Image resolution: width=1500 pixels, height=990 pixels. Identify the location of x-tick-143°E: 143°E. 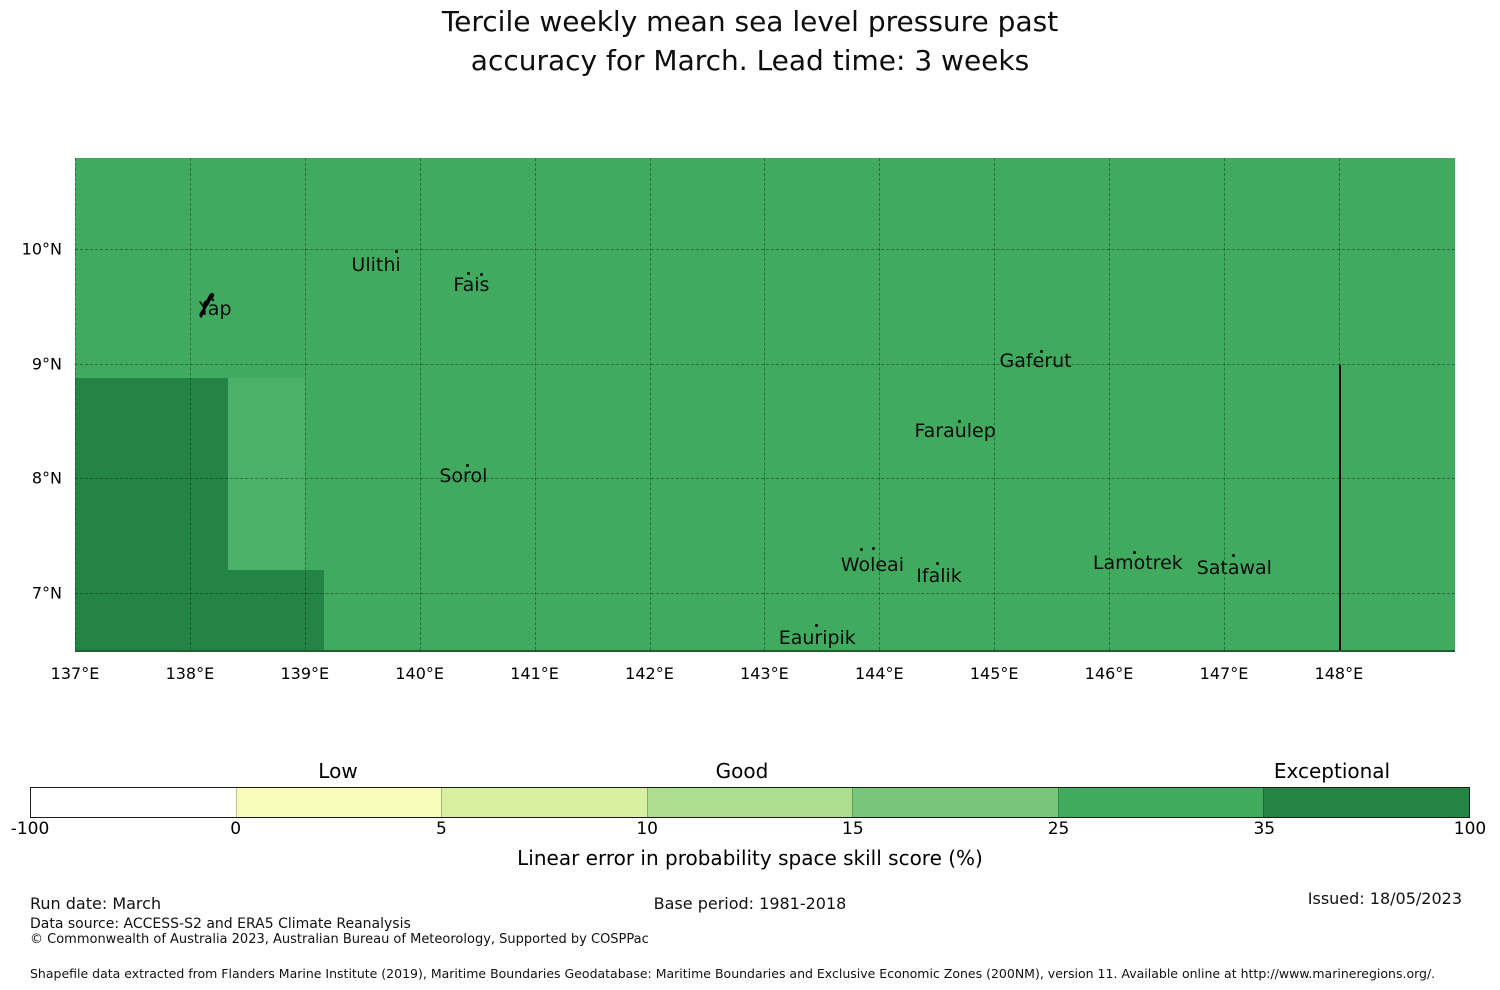
(764, 673).